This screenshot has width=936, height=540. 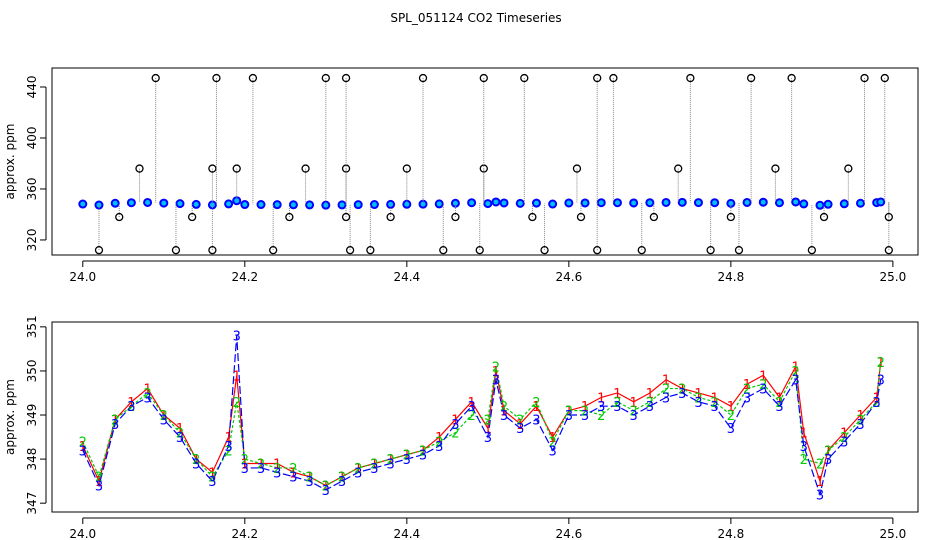 I want to click on y-tick-label: 350, so click(x=32, y=370).